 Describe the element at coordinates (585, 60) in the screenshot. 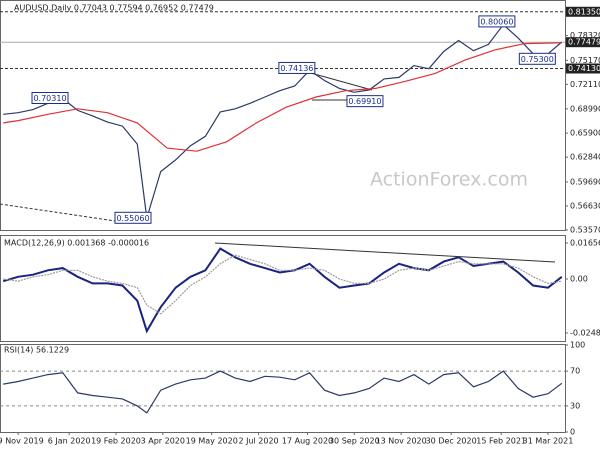

I see `y-tick-label: 0.75170` at that location.